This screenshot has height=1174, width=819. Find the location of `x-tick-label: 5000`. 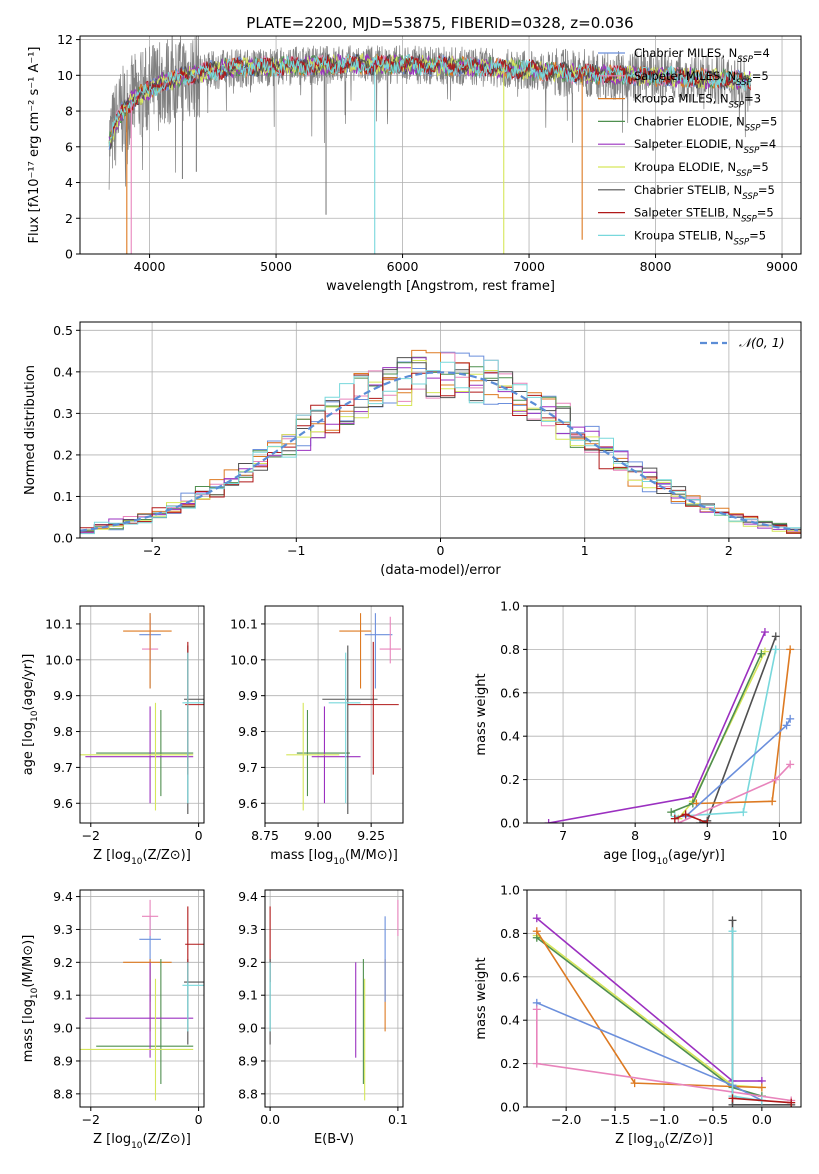

x-tick-label: 5000 is located at coordinates (276, 266).